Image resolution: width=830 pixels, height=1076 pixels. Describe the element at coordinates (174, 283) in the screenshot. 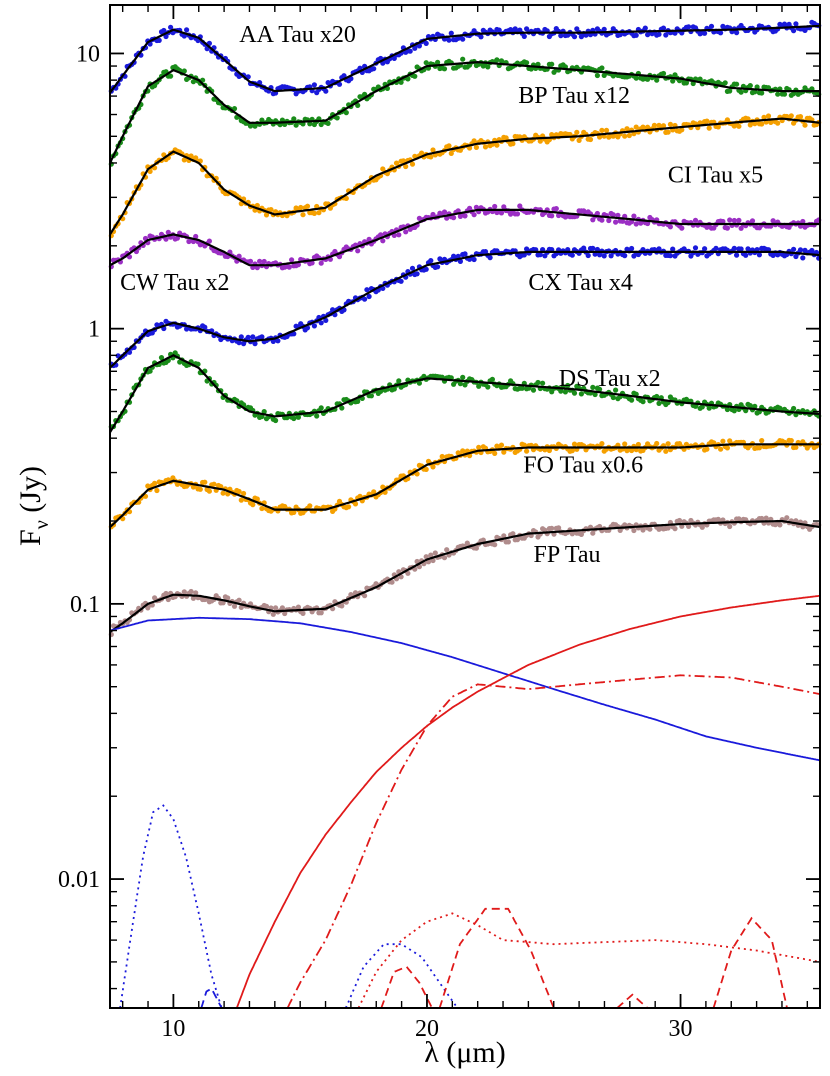

I see `cw-tau-x2-label: CW Tau x2` at that location.